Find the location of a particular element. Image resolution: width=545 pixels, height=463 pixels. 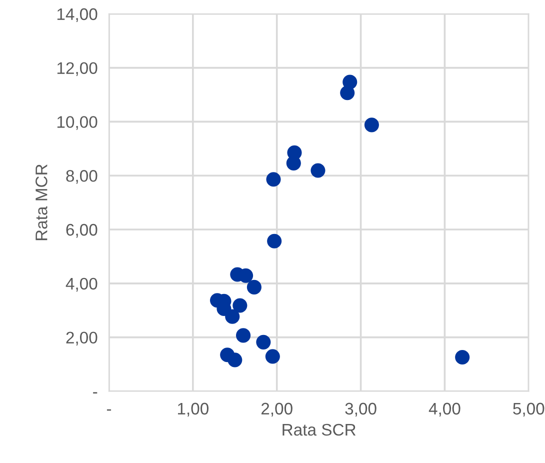

x-tick-label: 1,00 is located at coordinates (193, 409).